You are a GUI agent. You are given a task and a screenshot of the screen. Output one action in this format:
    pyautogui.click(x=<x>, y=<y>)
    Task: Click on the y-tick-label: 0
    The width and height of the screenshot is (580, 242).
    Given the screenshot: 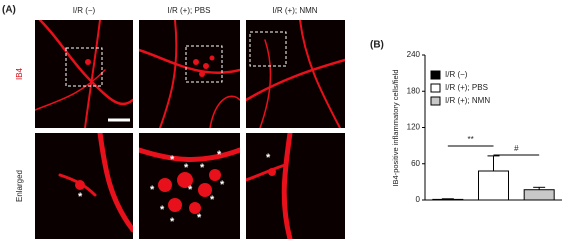 What is the action you would take?
    pyautogui.click(x=418, y=199)
    